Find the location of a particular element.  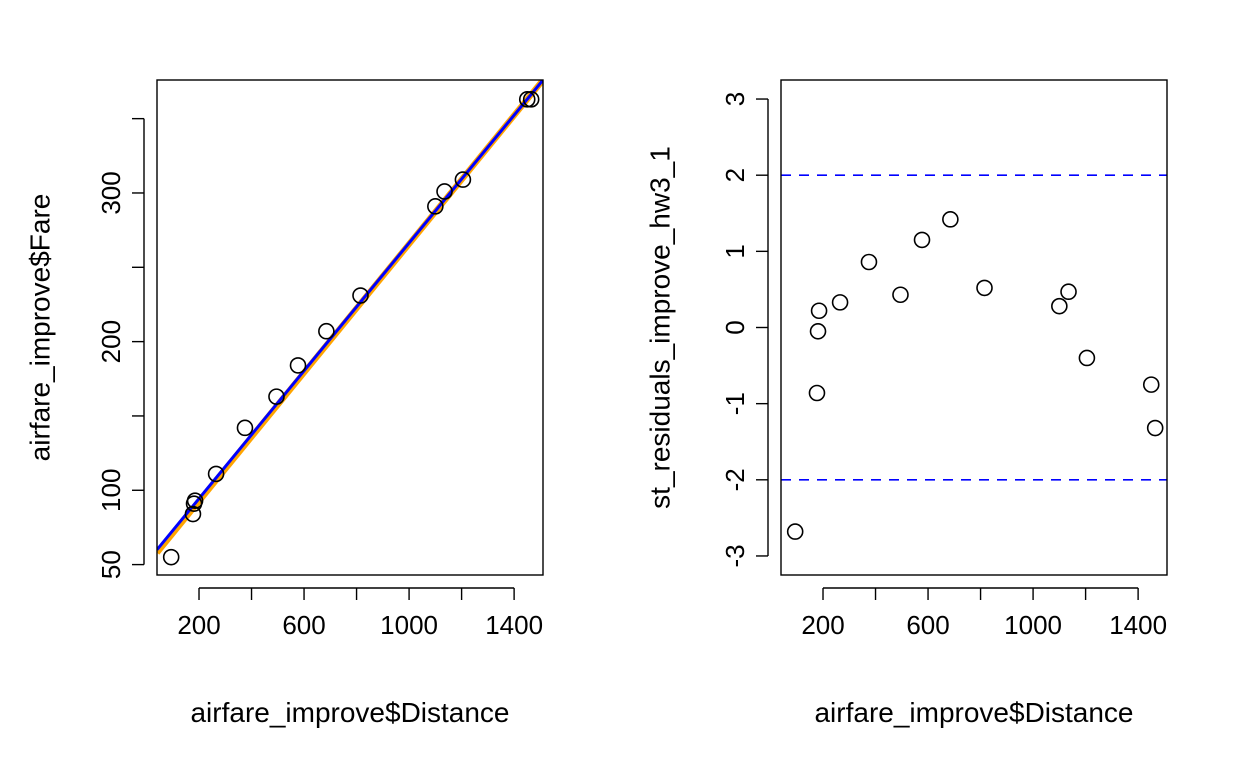

y-tick-label-2: -1 is located at coordinates (735, 403).